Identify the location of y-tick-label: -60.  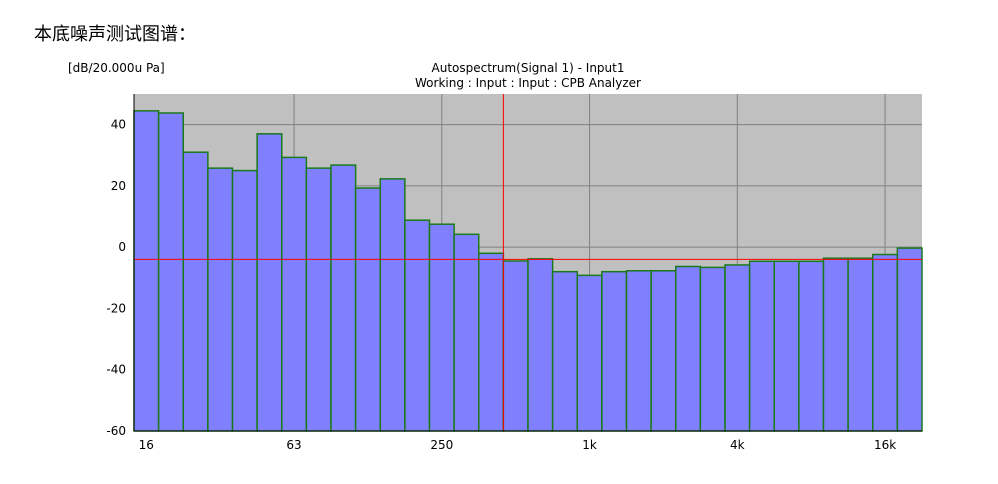
(116, 431).